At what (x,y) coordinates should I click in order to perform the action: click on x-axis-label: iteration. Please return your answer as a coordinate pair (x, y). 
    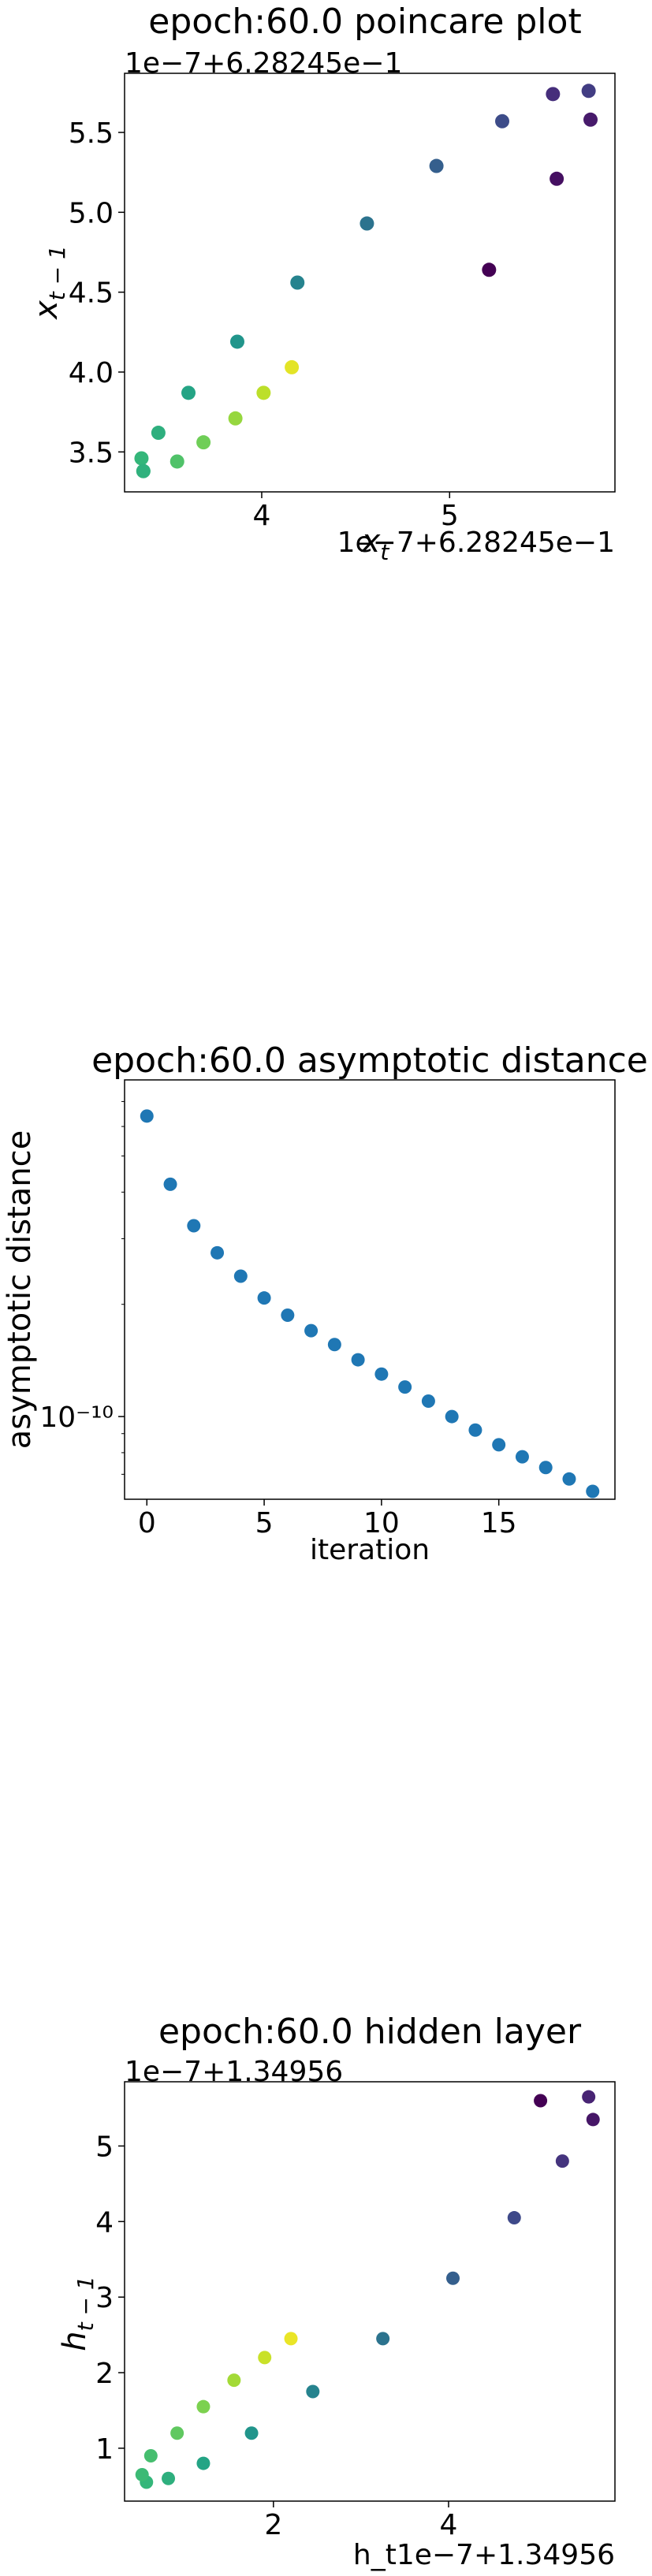
    Looking at the image, I should click on (370, 1550).